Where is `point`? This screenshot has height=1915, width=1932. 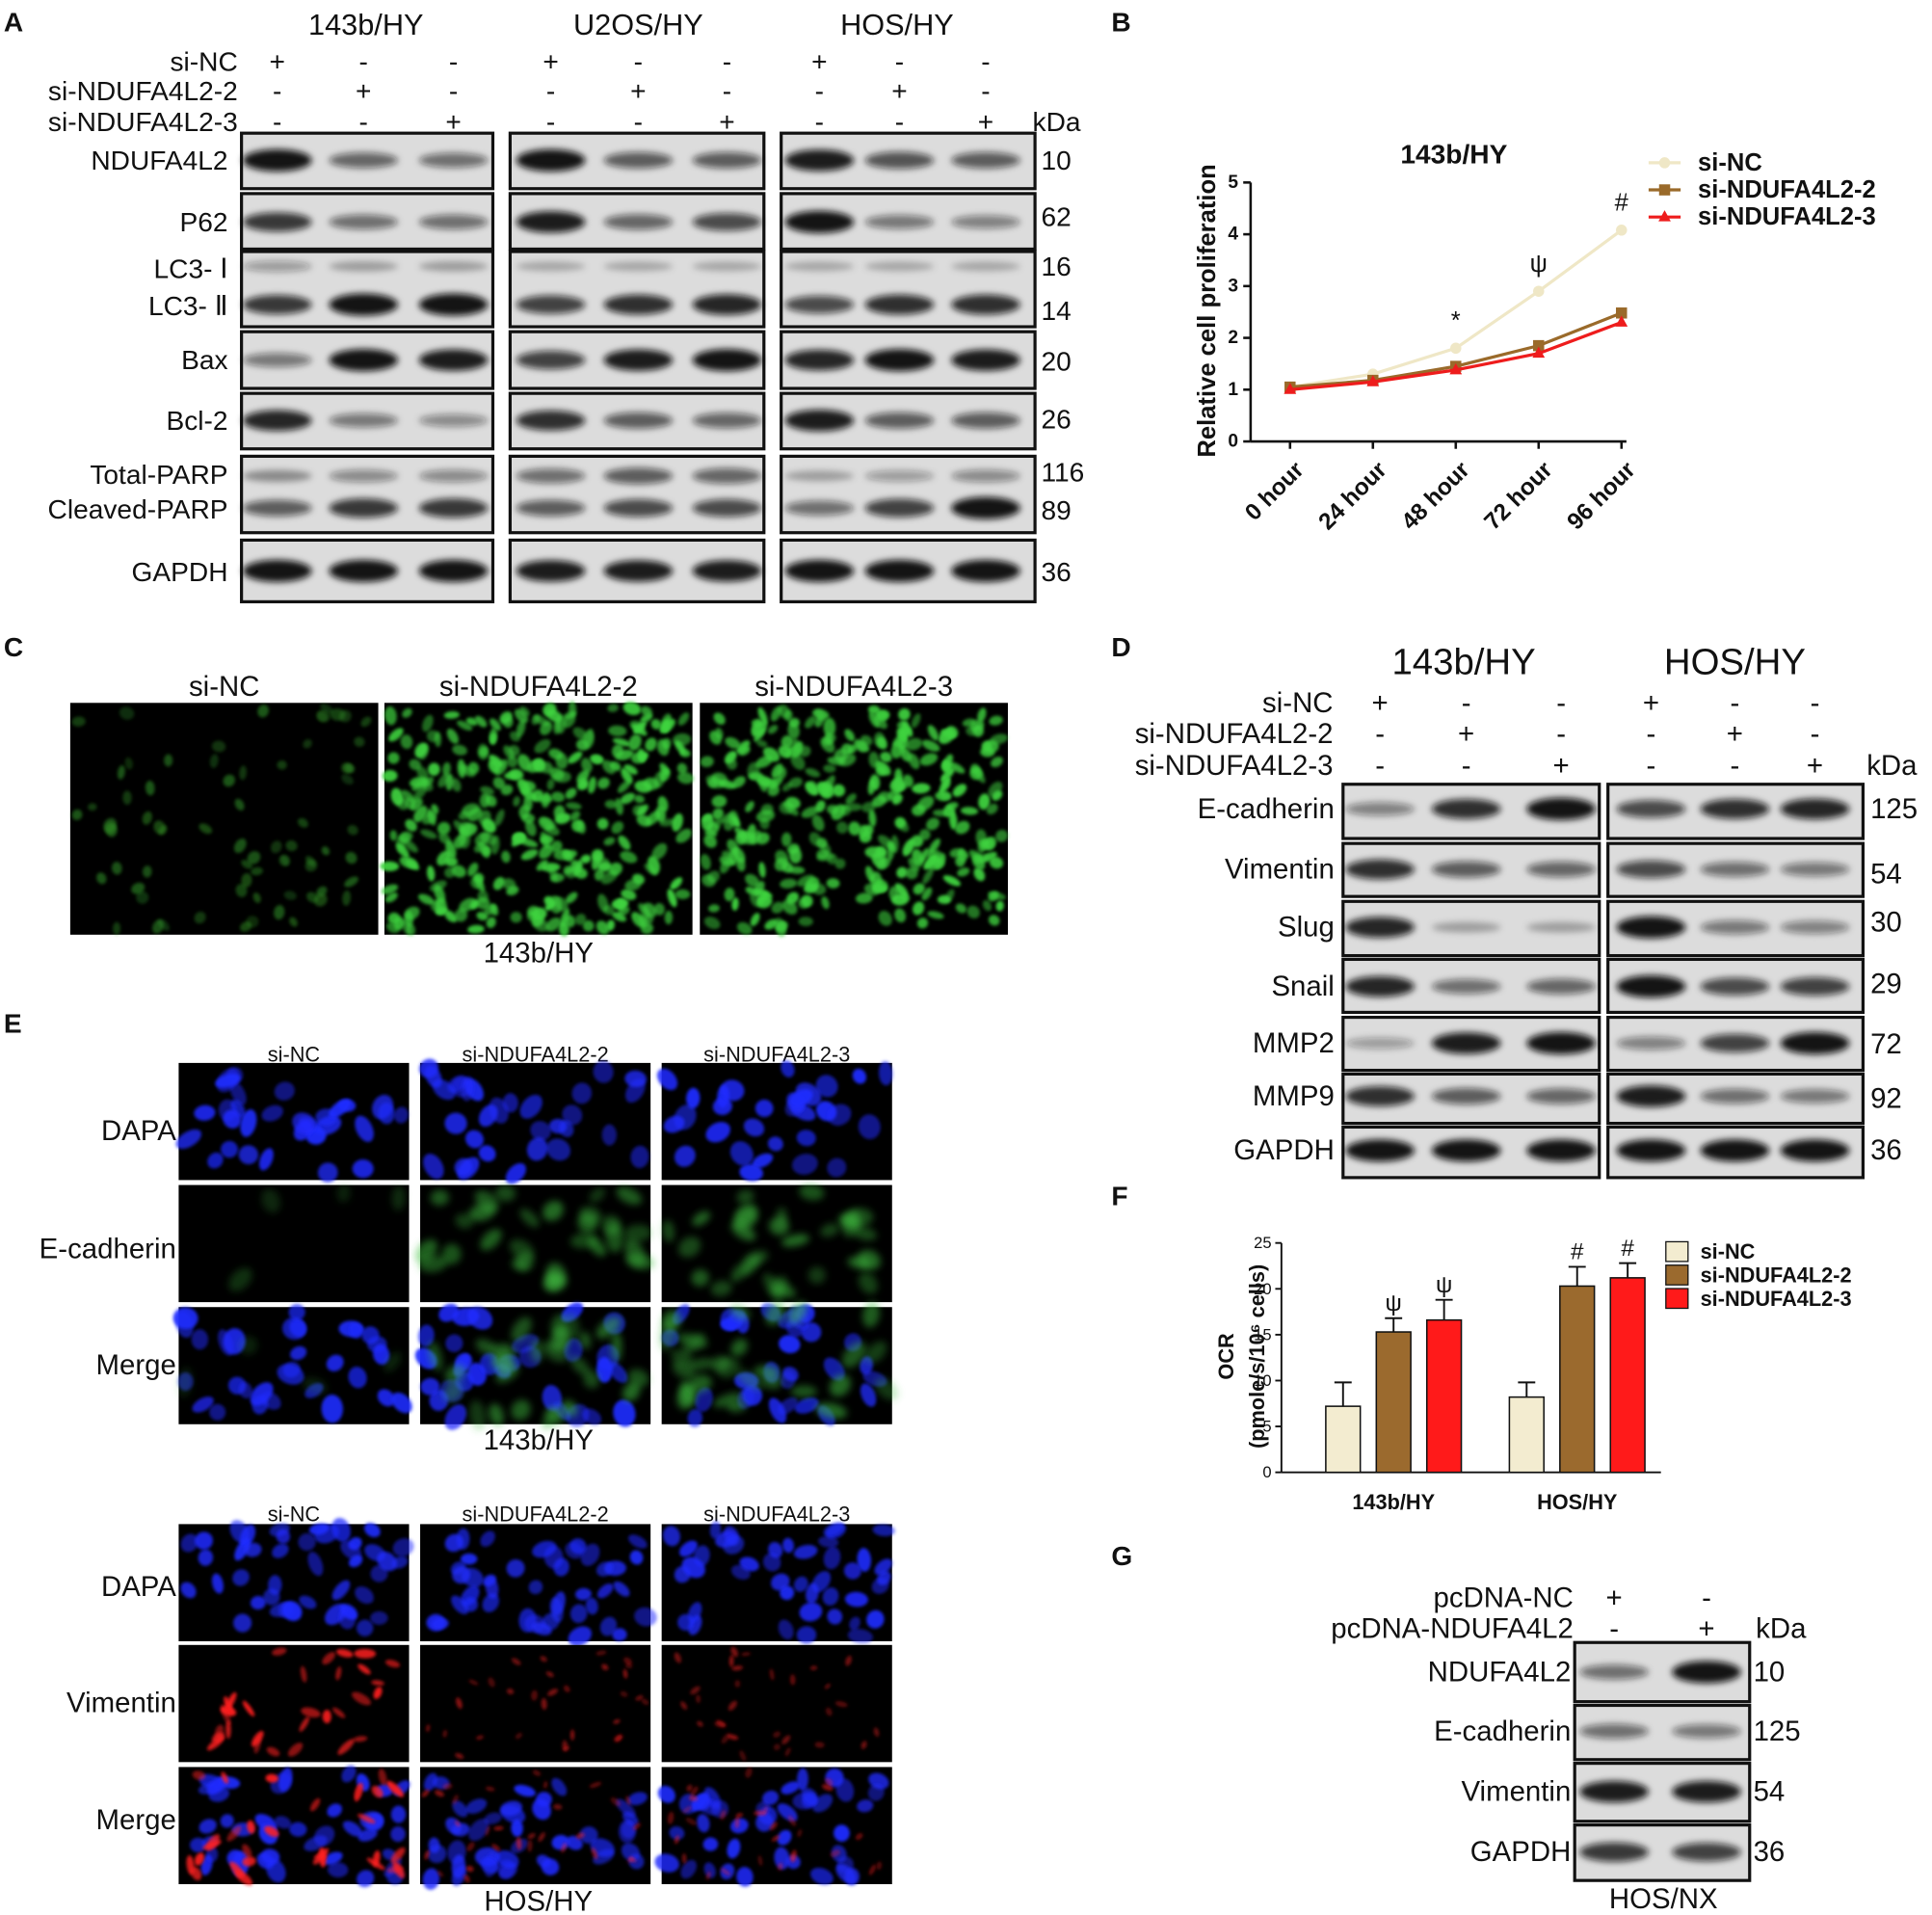
point is located at coordinates (1539, 345).